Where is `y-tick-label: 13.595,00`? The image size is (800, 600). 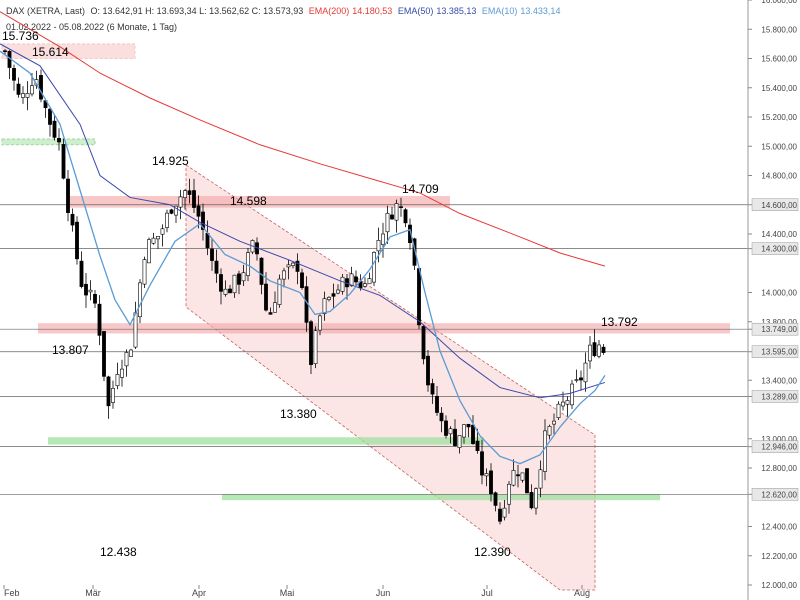
y-tick-label: 13.595,00 is located at coordinates (779, 352).